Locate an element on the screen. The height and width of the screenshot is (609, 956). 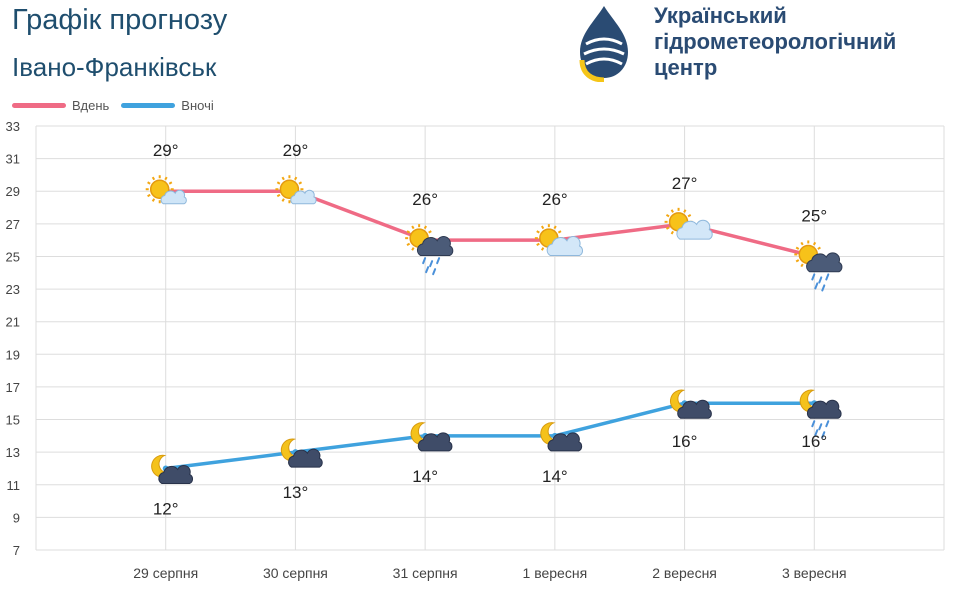
legend-item-night: Вночі is located at coordinates (167, 105).